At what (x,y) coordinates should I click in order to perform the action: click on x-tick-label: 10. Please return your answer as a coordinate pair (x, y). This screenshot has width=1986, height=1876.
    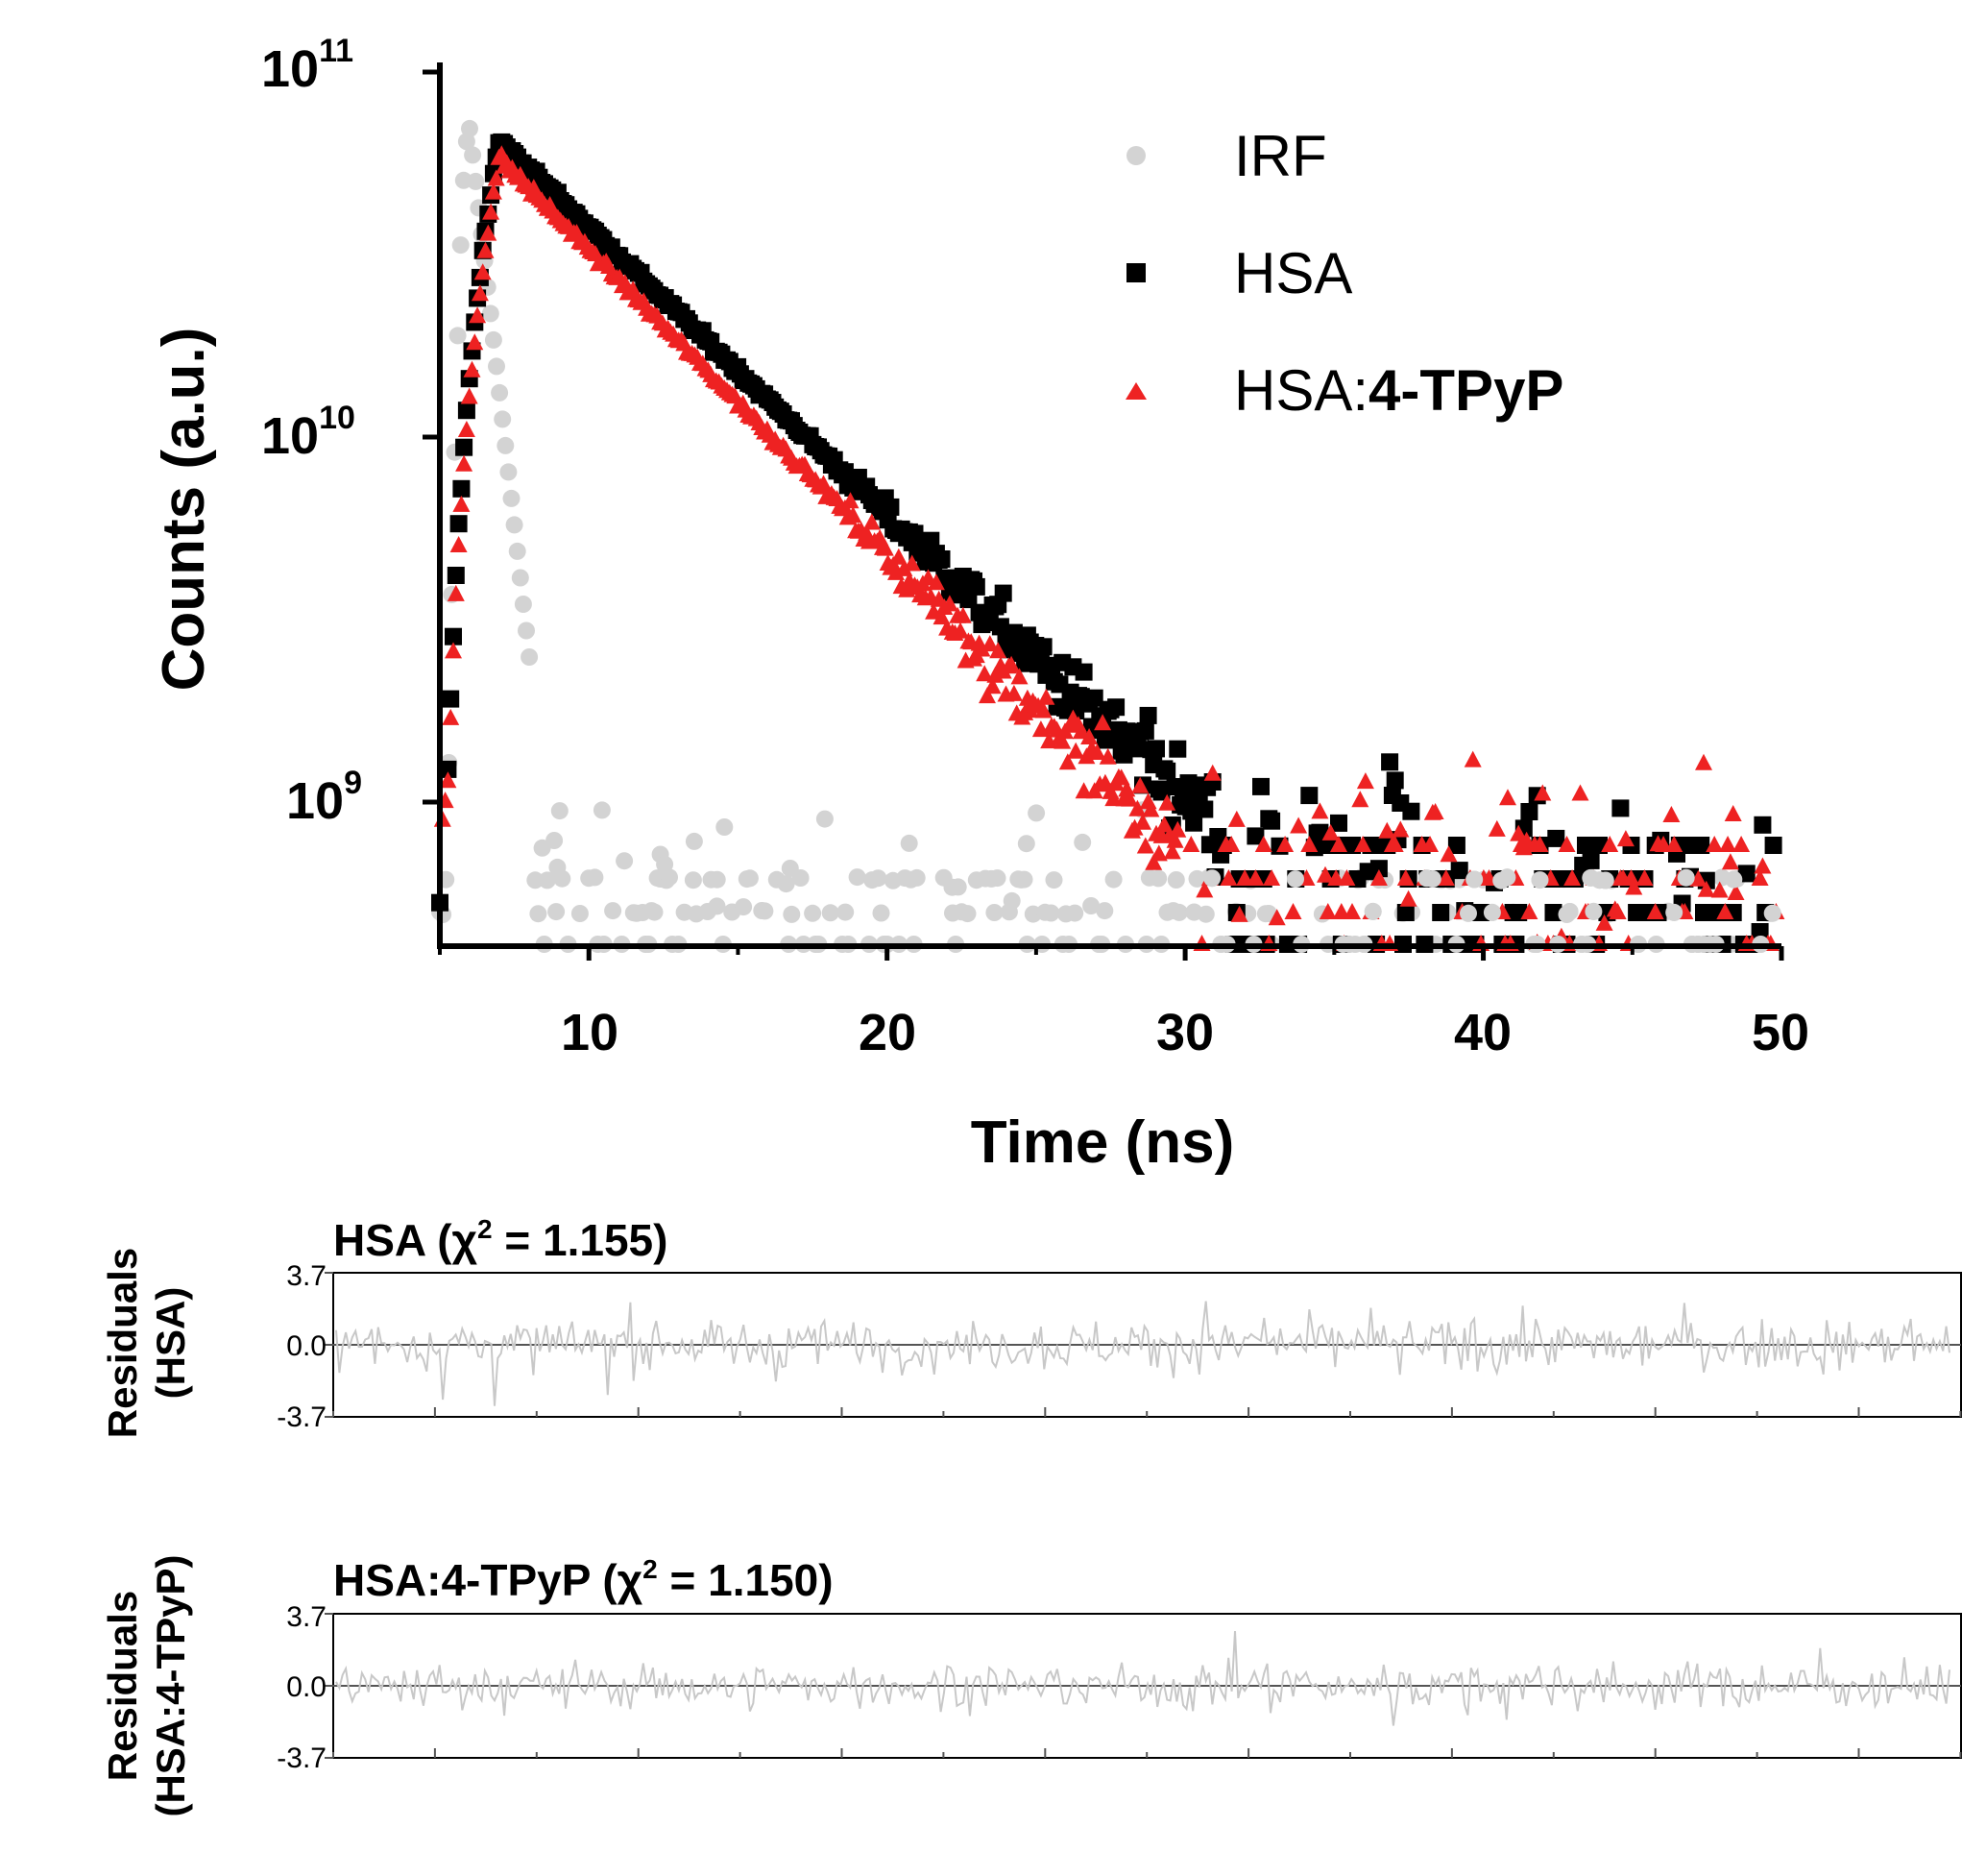
    Looking at the image, I should click on (589, 1032).